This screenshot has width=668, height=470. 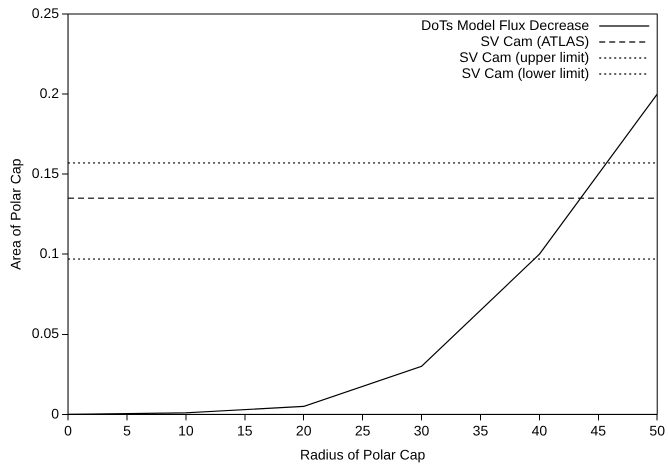 I want to click on x-tick-label: 45, so click(x=598, y=430).